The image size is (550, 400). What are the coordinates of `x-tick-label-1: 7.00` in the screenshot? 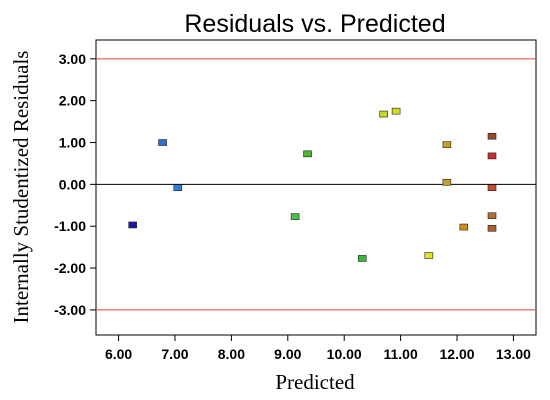 It's located at (174, 354).